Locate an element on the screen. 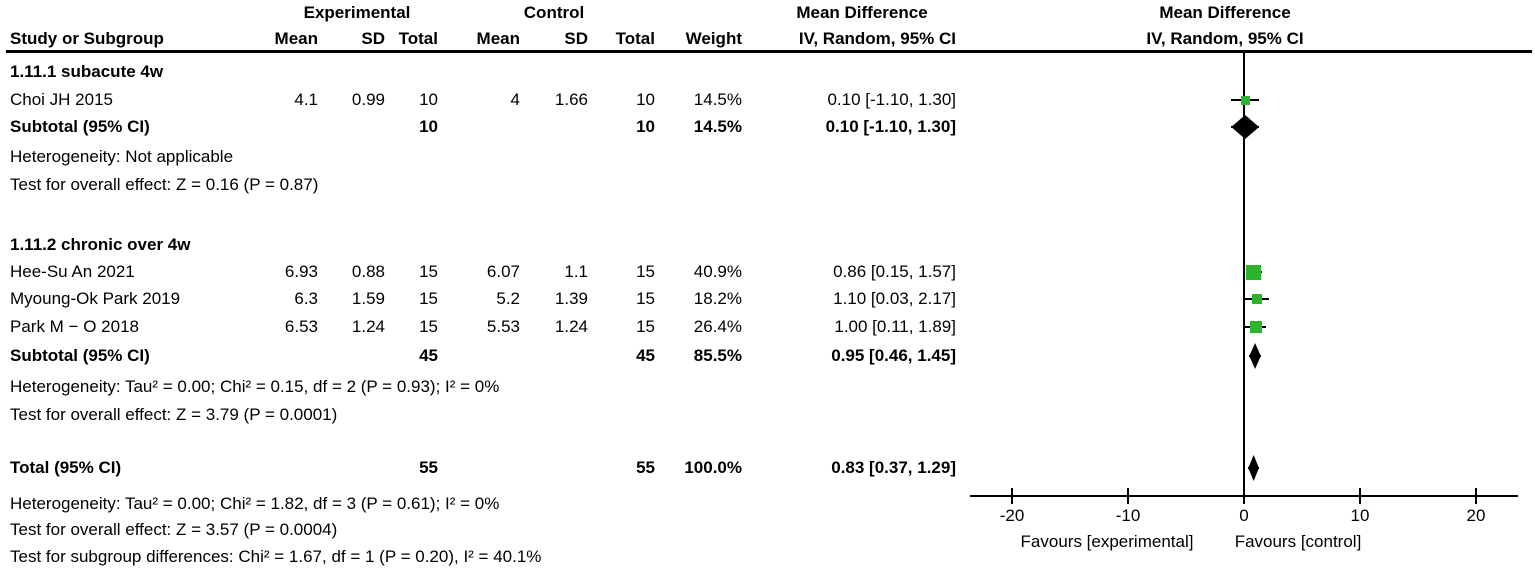  pooled-diamond-sub2 is located at coordinates (1255, 356).